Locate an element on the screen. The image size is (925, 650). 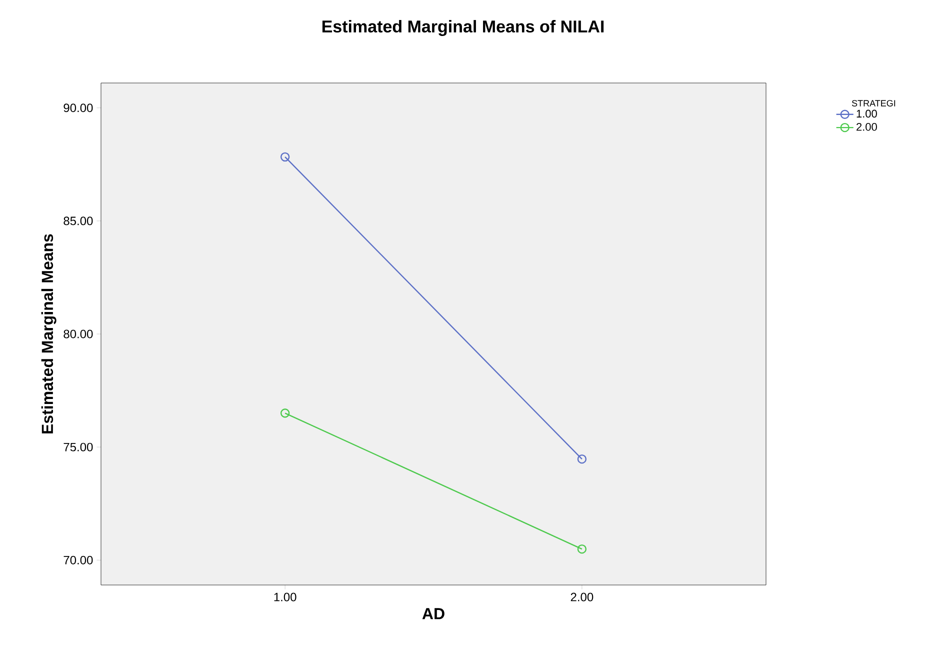
legend-label: 2.00 is located at coordinates (866, 126).